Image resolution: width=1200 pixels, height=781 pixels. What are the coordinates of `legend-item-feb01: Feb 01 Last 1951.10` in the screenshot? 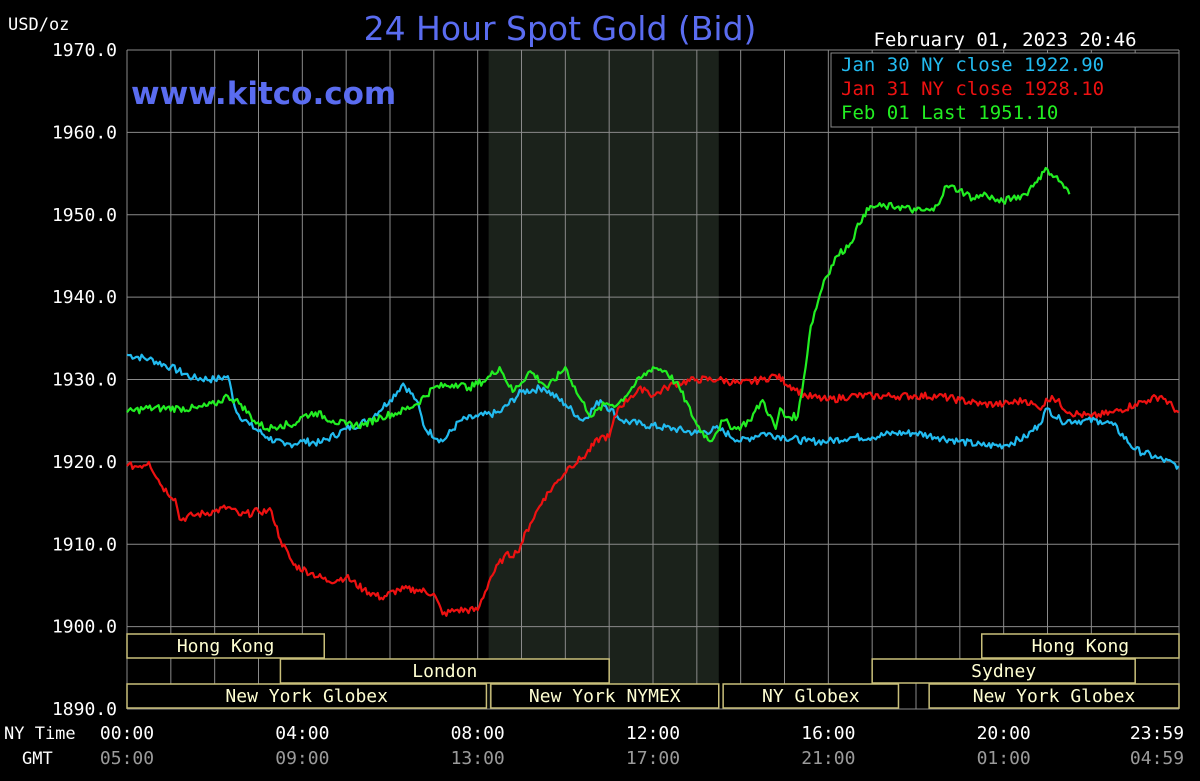 It's located at (949, 113).